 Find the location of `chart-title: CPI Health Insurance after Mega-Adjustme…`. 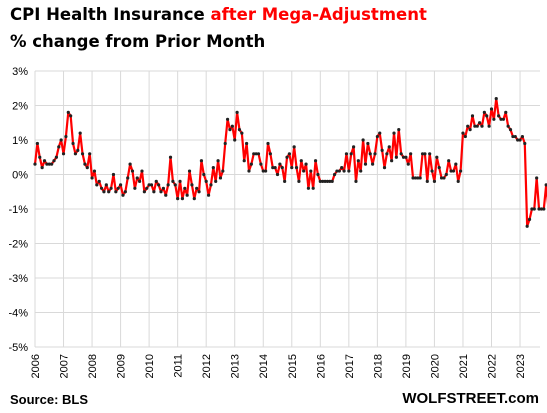

chart-title: CPI Health Insurance after Mega-Adjustme… is located at coordinates (218, 15).